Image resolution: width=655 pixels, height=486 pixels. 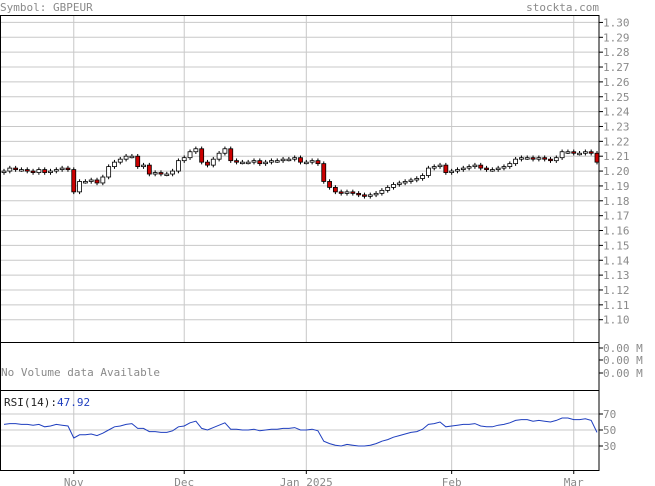 What do you see at coordinates (616, 141) in the screenshot?
I see `price-tick-label: 1.22` at bounding box center [616, 141].